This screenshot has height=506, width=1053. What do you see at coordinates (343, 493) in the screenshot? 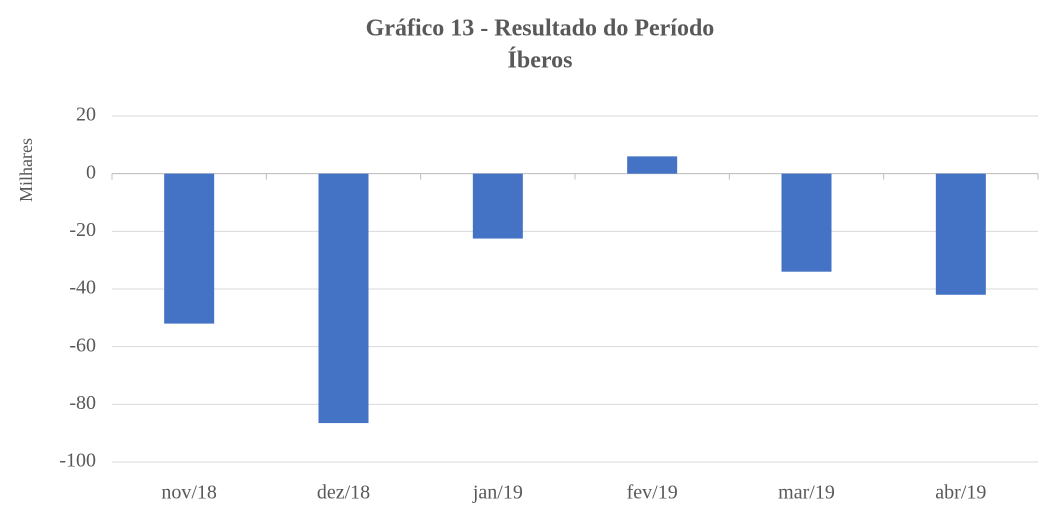
I see `x-tick-label: dez/18` at bounding box center [343, 493].